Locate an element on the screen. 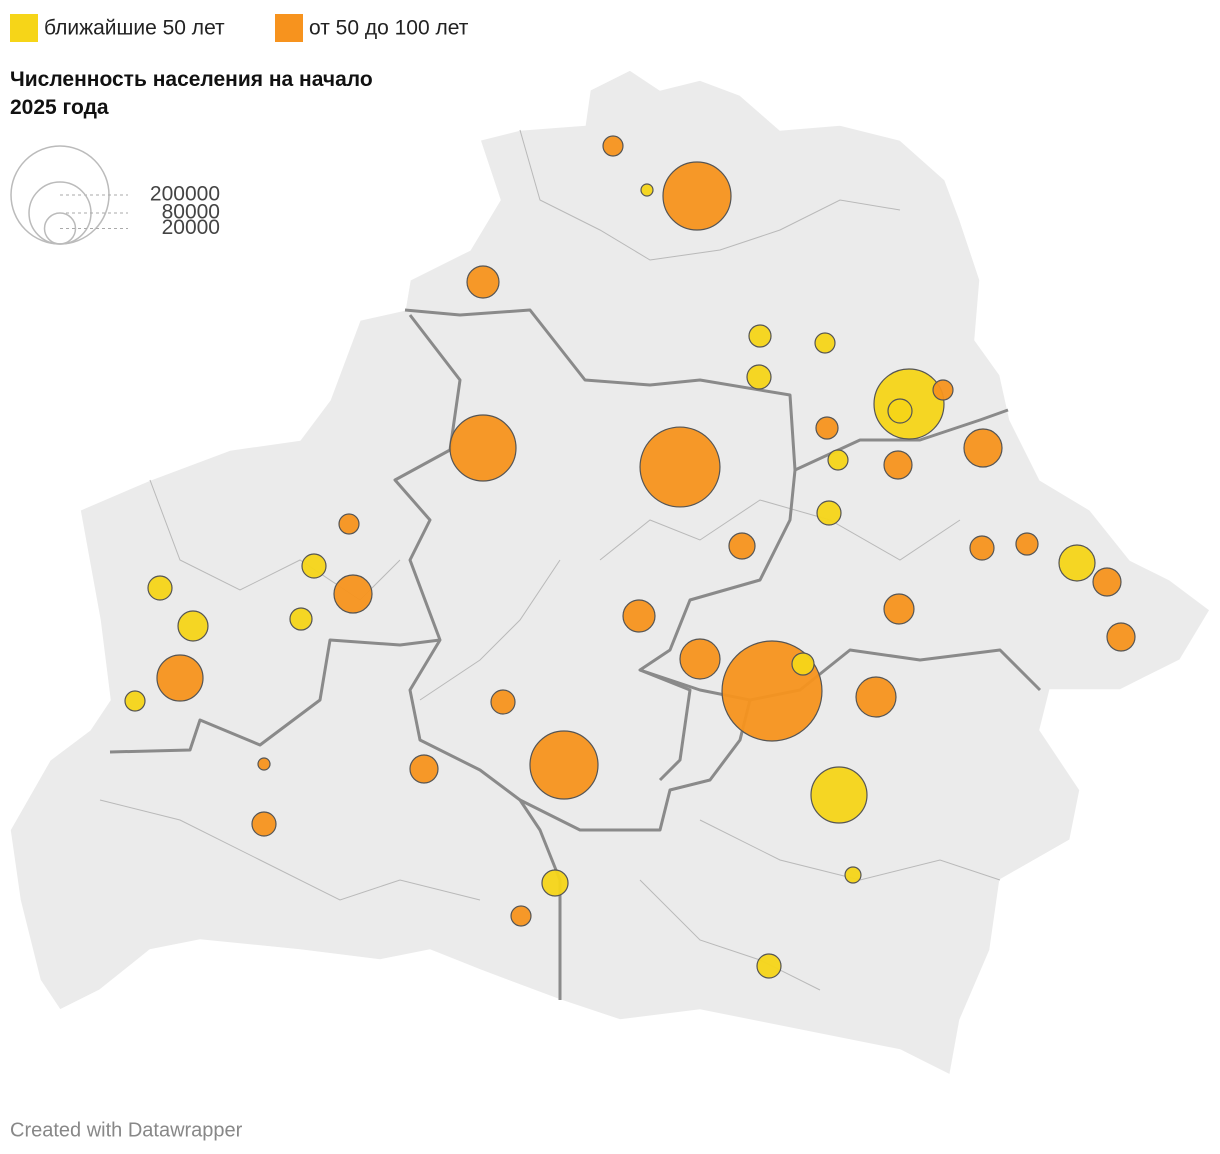  legend-label: от 50 до 100 лет is located at coordinates (389, 28).